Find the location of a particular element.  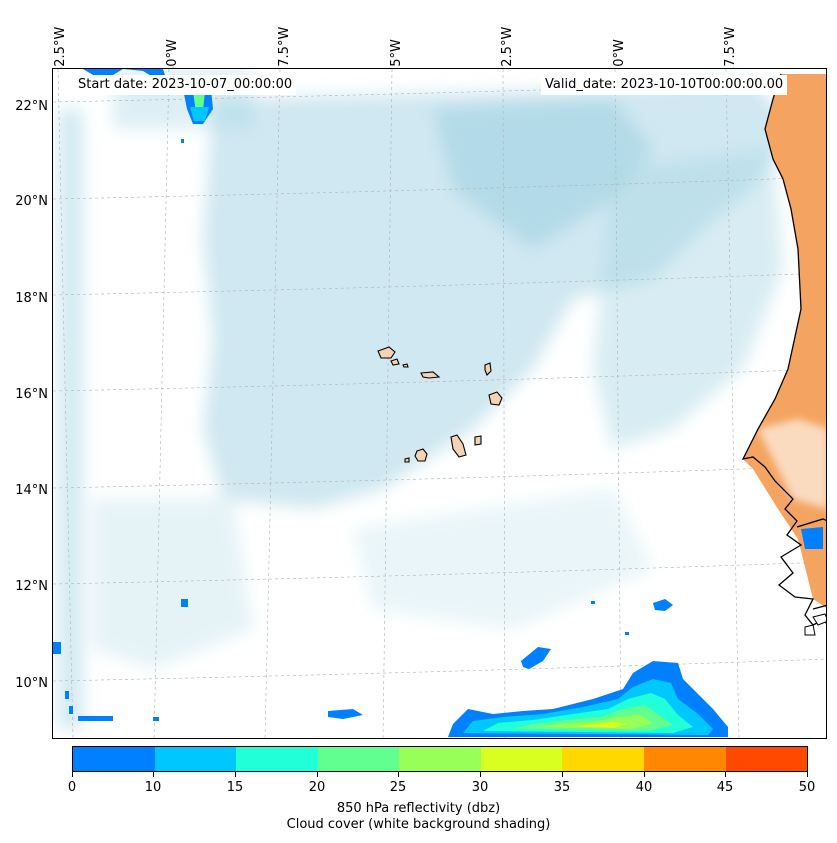

lat-label-12n: 12°N is located at coordinates (31, 586).